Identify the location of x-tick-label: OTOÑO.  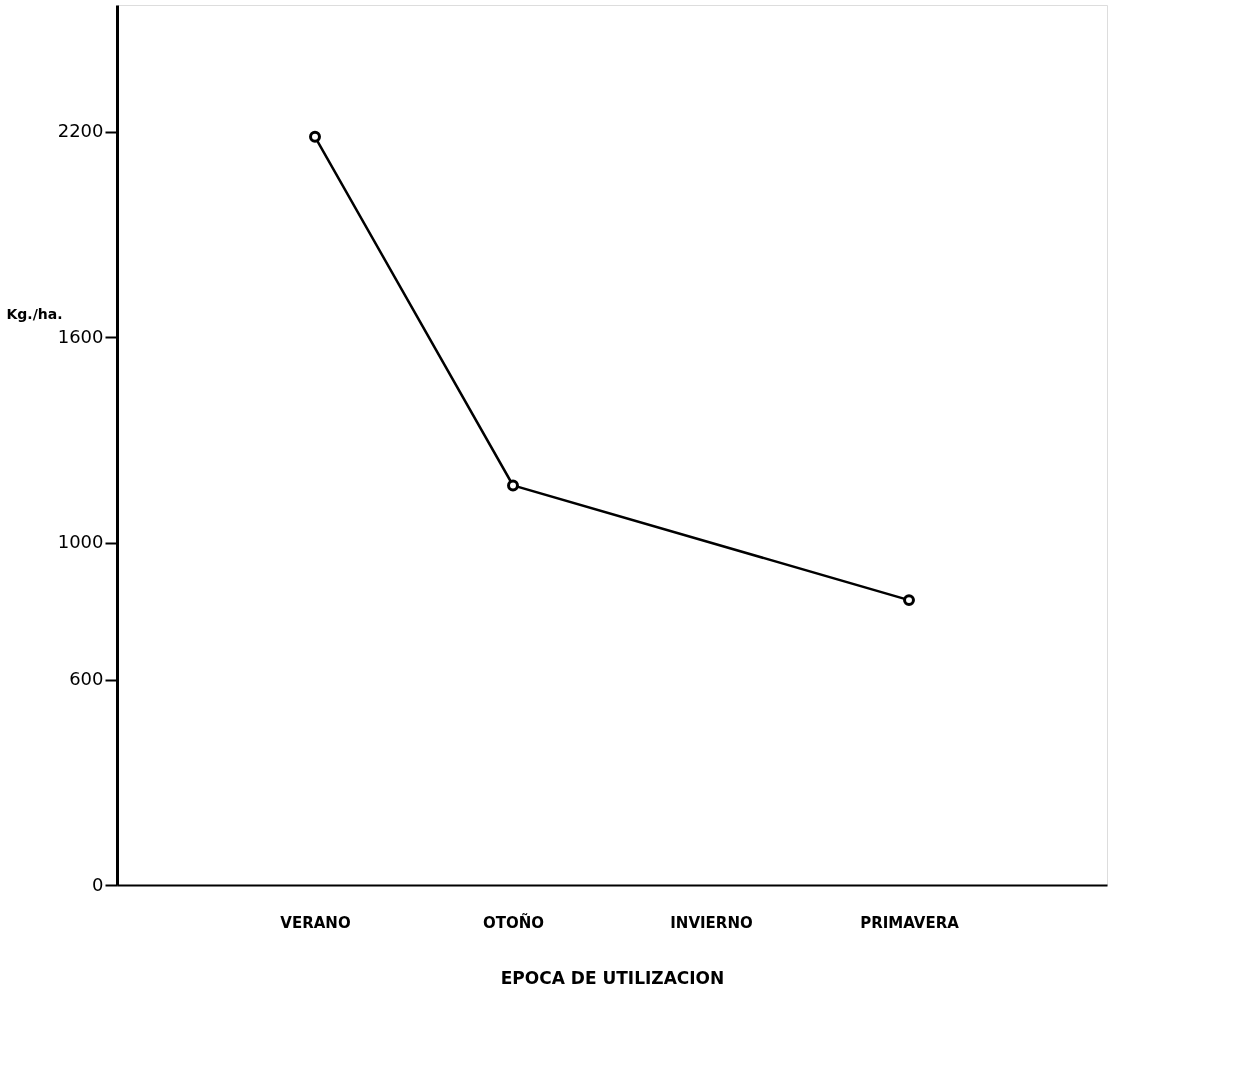
(513, 922).